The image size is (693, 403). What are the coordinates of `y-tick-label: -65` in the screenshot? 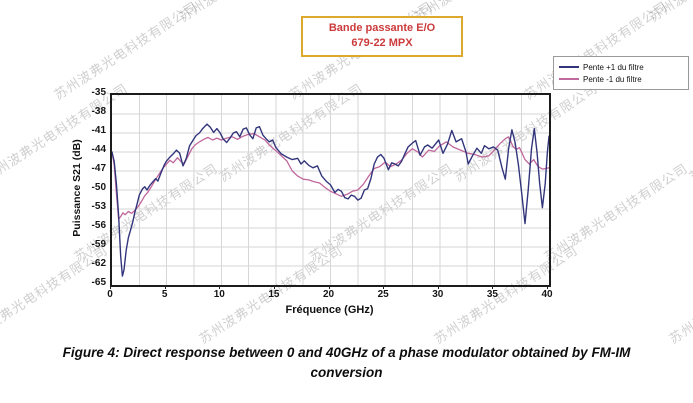 It's located at (98, 282).